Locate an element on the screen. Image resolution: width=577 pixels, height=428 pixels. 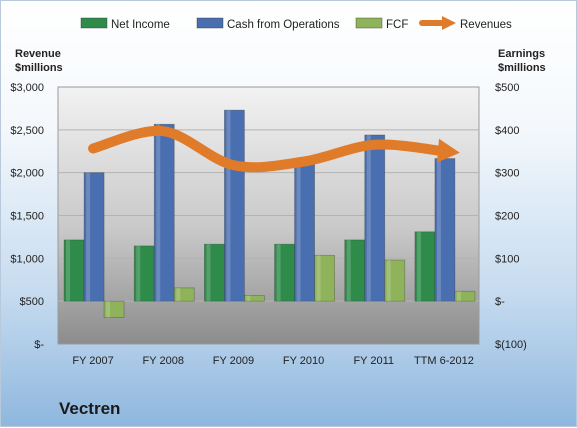
right-tick-label: $400 is located at coordinates (507, 131).